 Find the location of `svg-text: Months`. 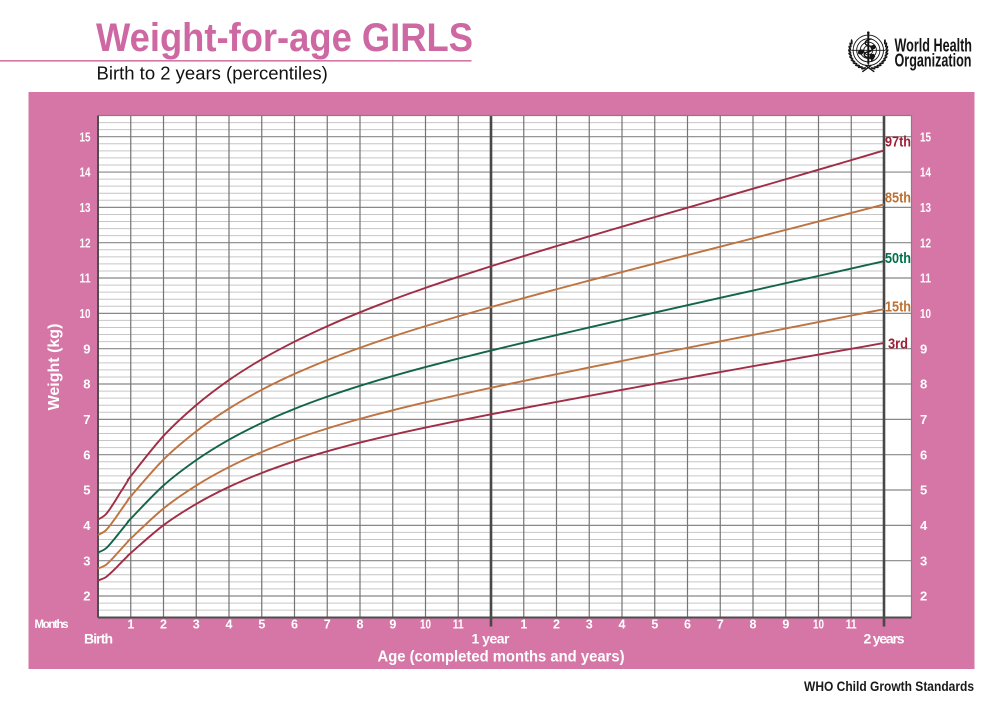

svg-text: Months is located at coordinates (52, 625).